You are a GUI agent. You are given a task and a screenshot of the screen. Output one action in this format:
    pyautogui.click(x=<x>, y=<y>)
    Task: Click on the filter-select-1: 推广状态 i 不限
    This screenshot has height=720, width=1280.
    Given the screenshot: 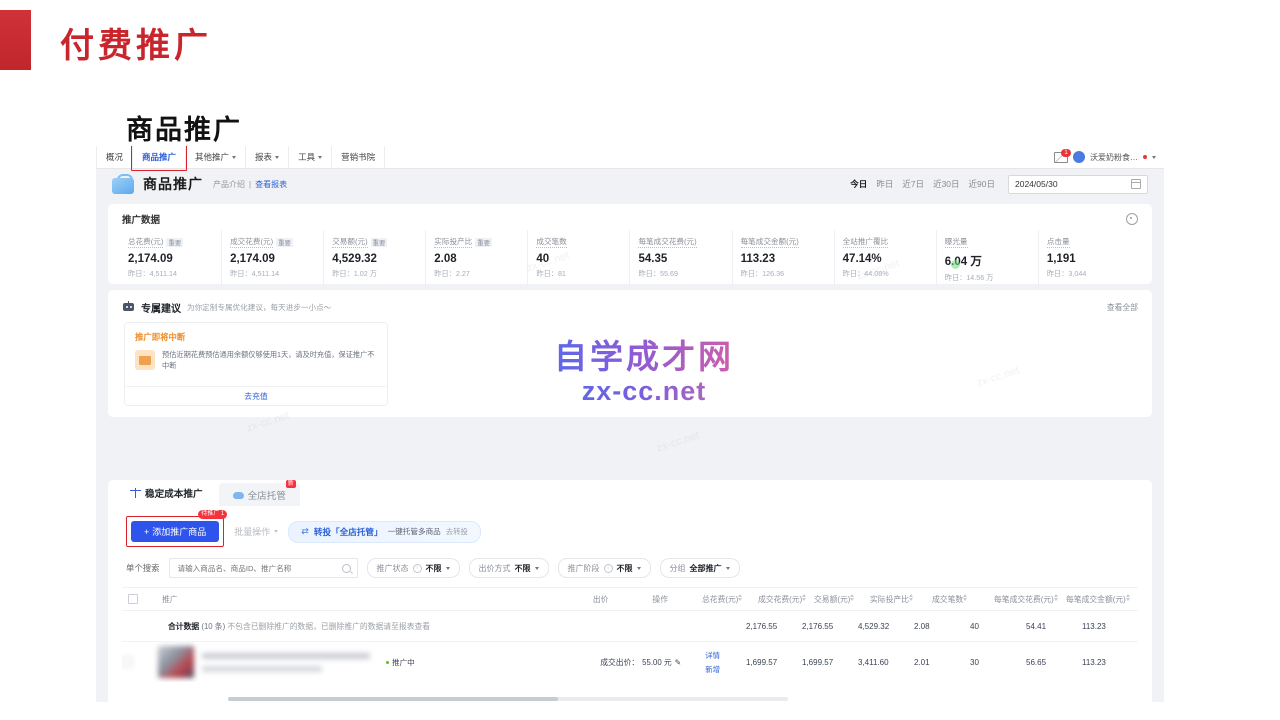 What is the action you would take?
    pyautogui.click(x=413, y=568)
    